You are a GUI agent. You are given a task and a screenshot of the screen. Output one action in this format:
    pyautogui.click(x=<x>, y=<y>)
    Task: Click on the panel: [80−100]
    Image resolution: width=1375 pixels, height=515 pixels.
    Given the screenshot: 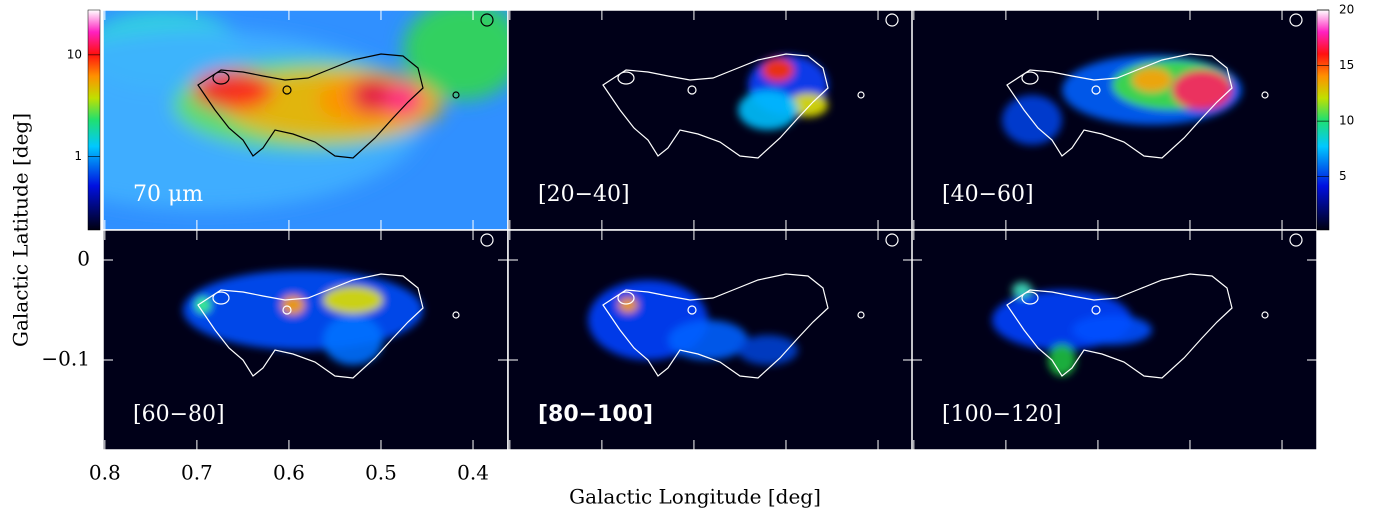 What is the action you would take?
    pyautogui.click(x=710, y=340)
    